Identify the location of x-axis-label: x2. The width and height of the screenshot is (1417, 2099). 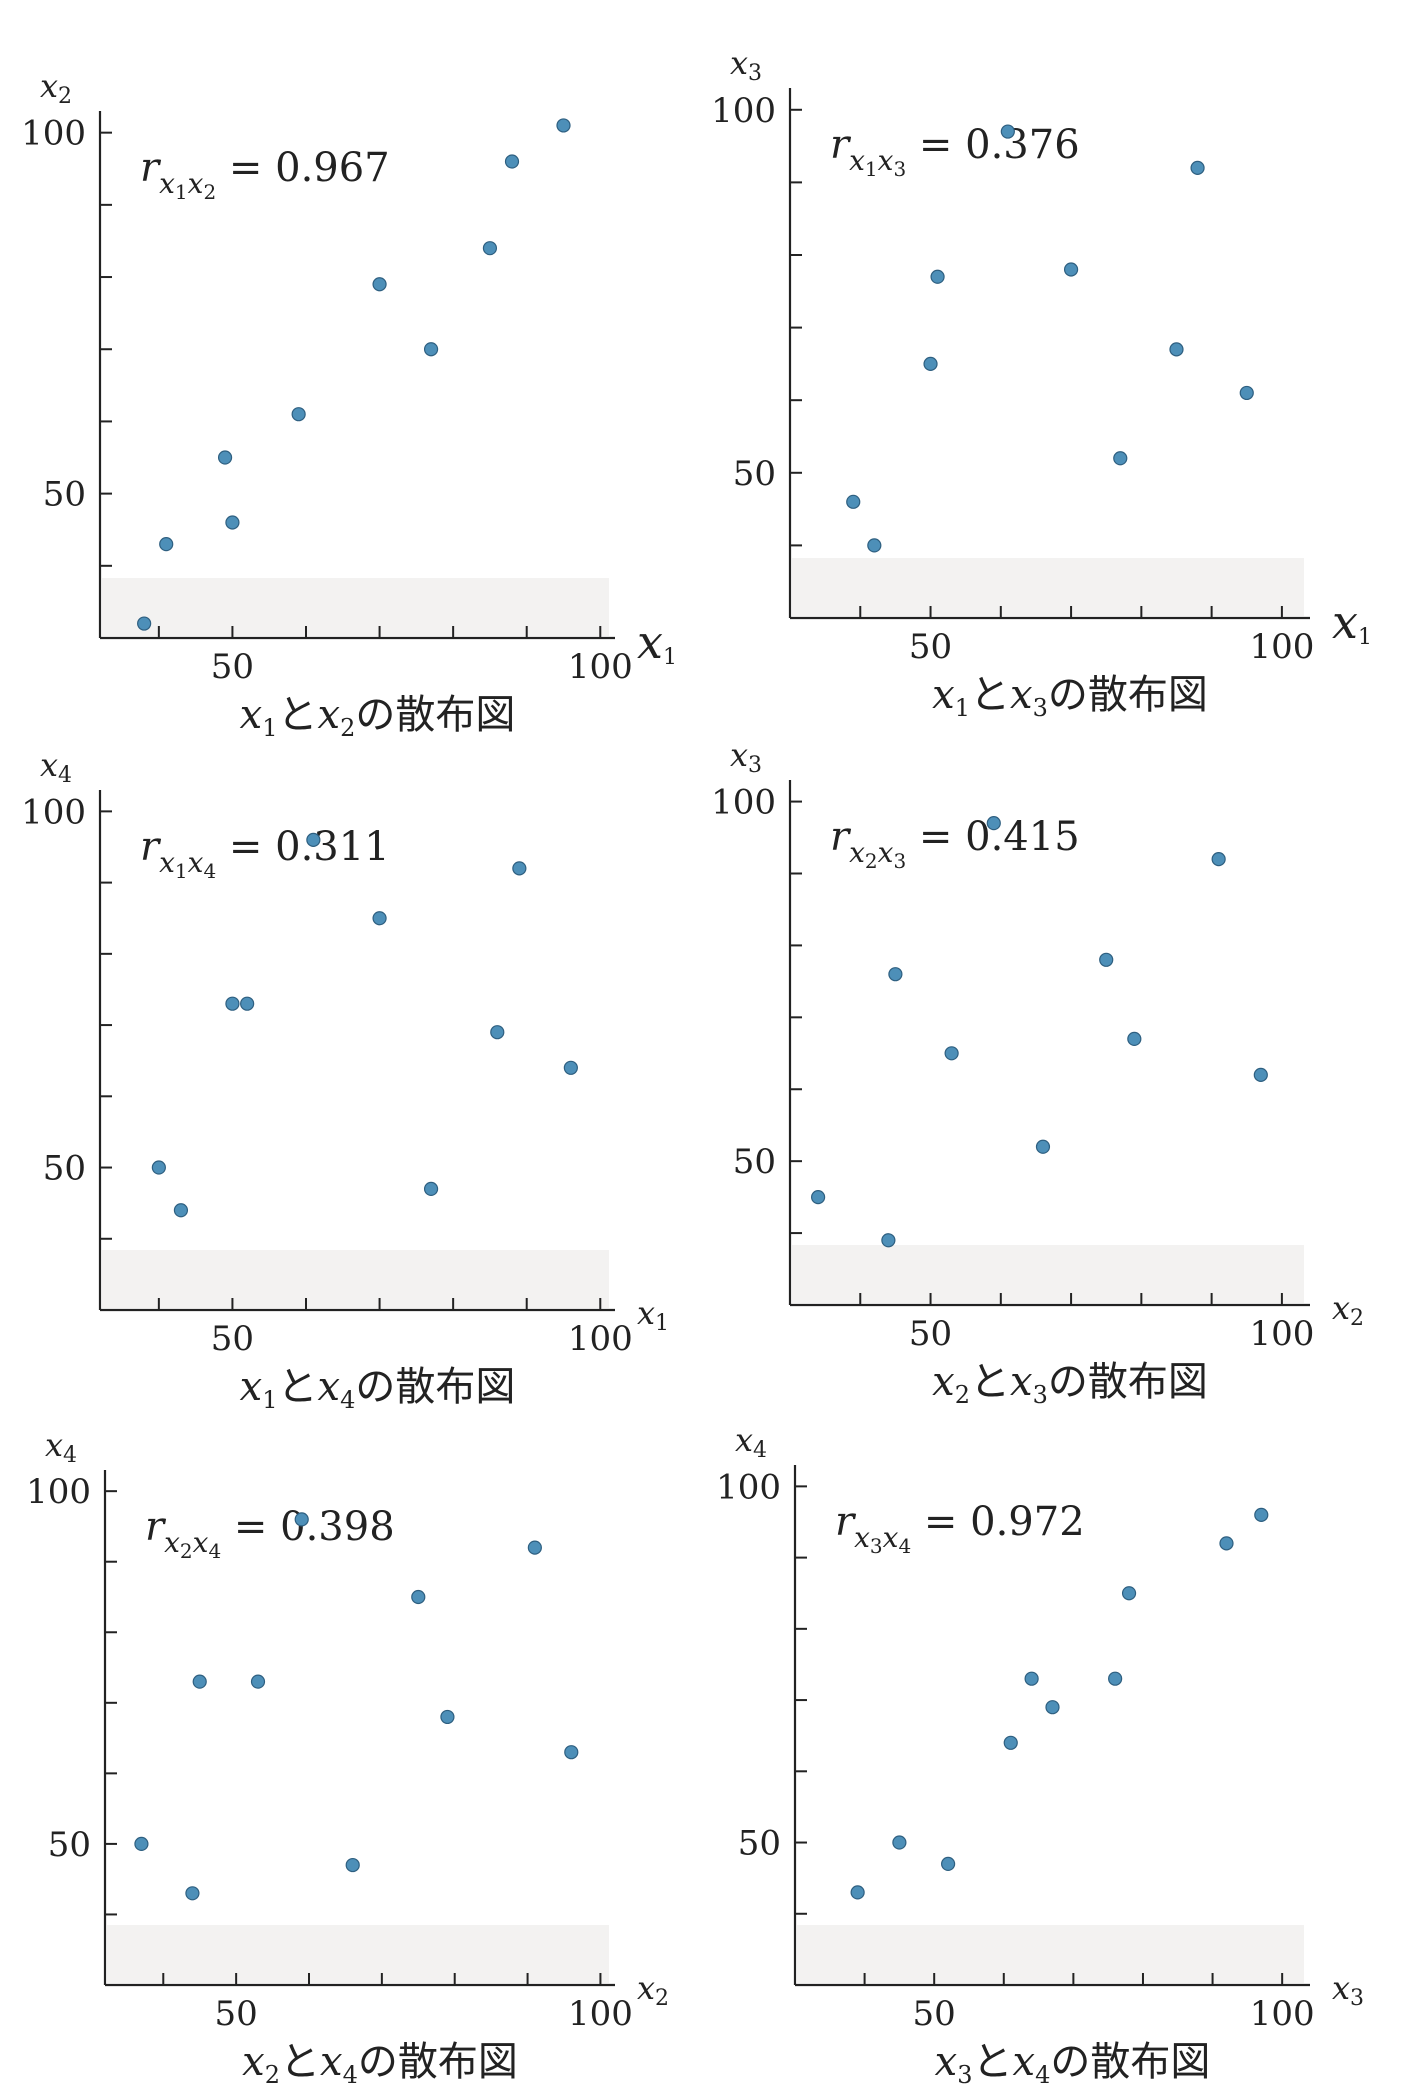
(653, 1990).